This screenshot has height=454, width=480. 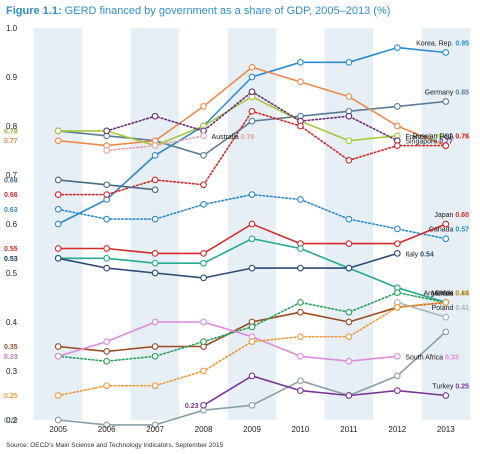 What do you see at coordinates (12, 175) in the screenshot?
I see `y-tick-label: 0.7` at bounding box center [12, 175].